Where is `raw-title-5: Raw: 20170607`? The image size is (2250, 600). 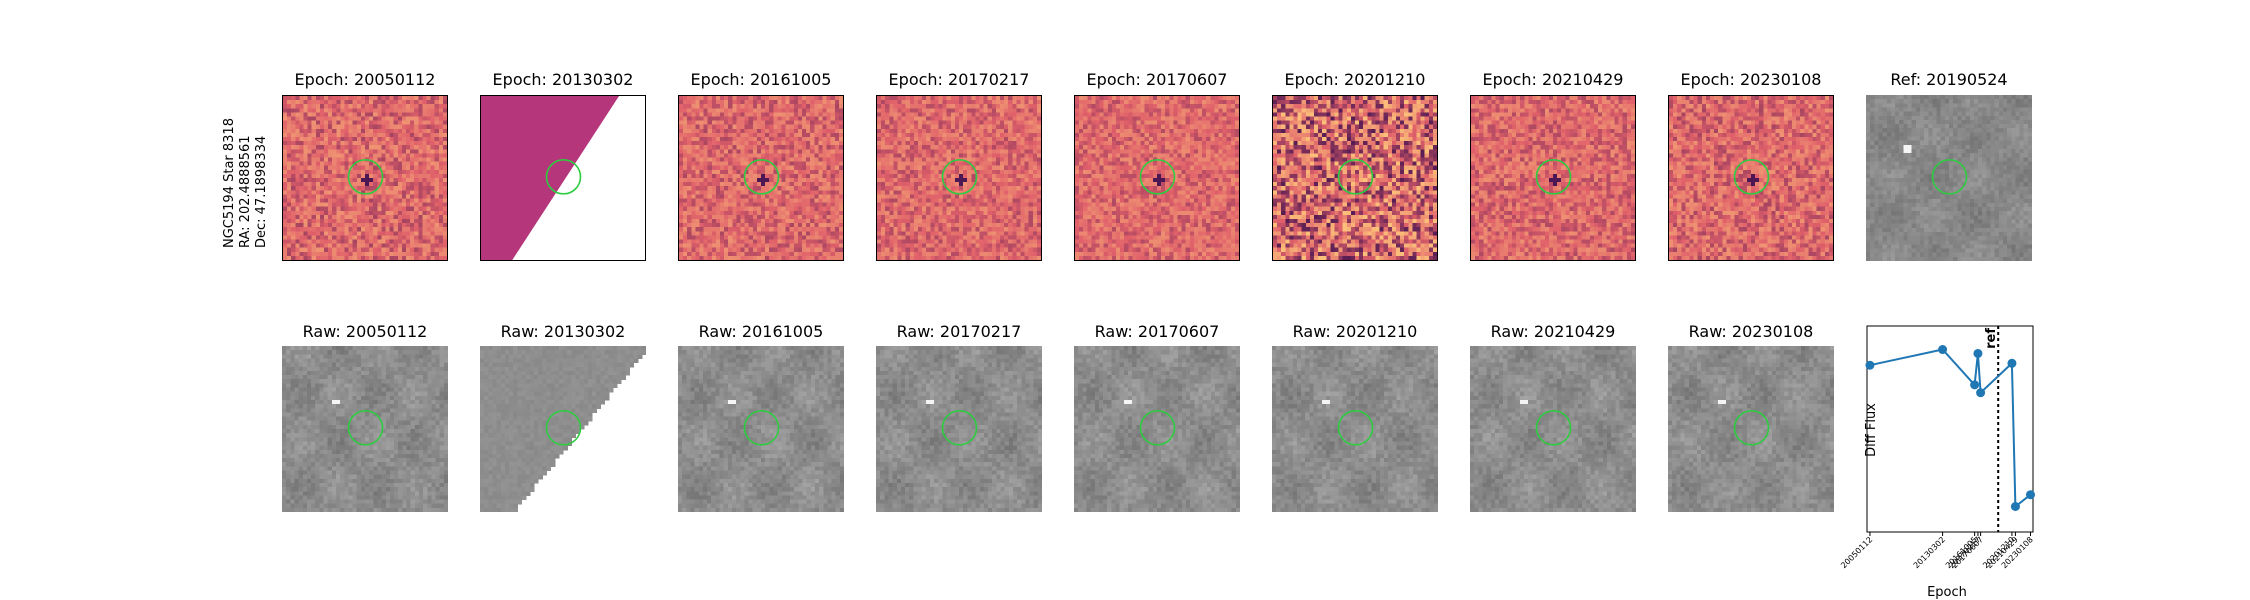
raw-title-5: Raw: 20170607 is located at coordinates (1157, 331).